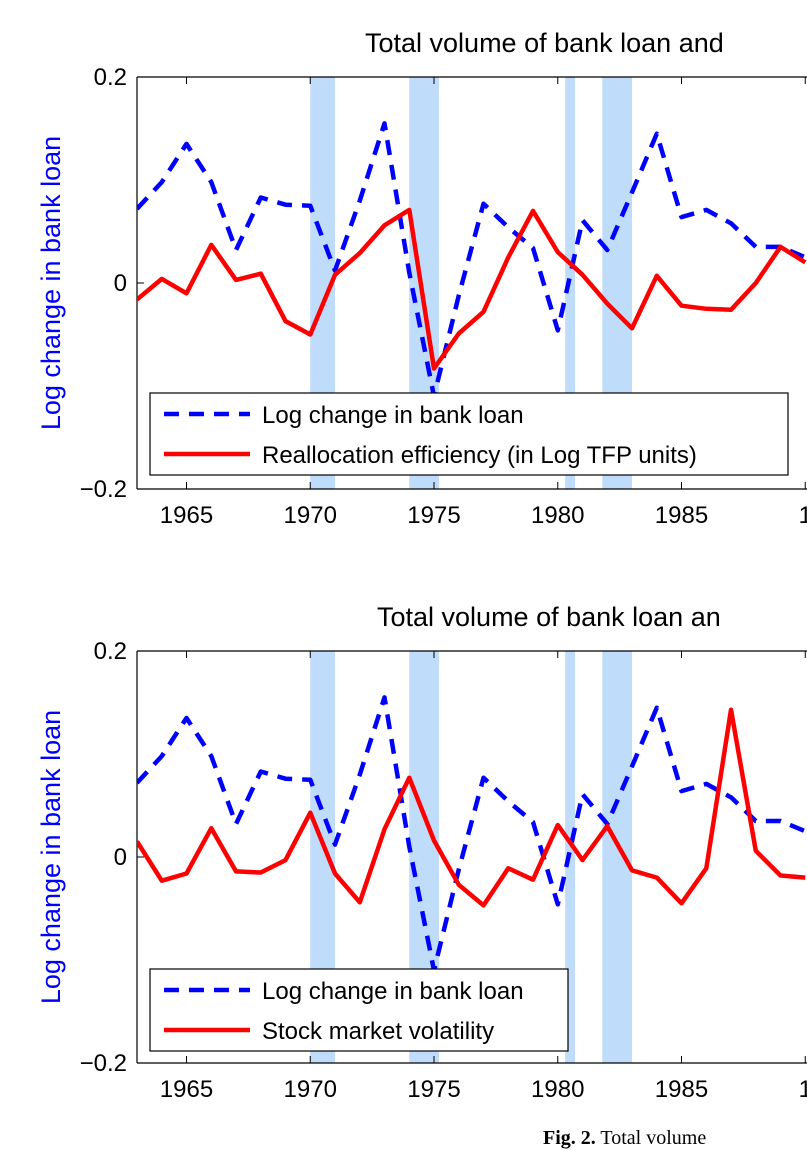 This screenshot has width=807, height=1150. What do you see at coordinates (617, 857) in the screenshot?
I see `recession-band` at bounding box center [617, 857].